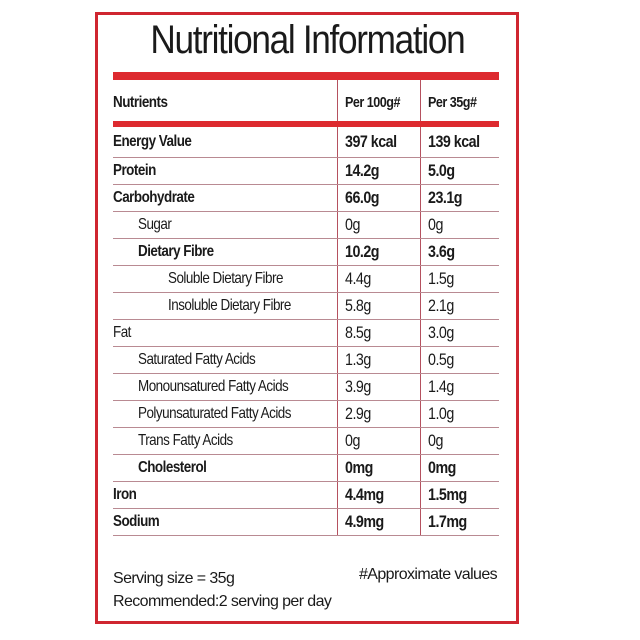 Image resolution: width=640 pixels, height=640 pixels. I want to click on nutrient-name-cell: Trans Fatty Acids, so click(225, 441).